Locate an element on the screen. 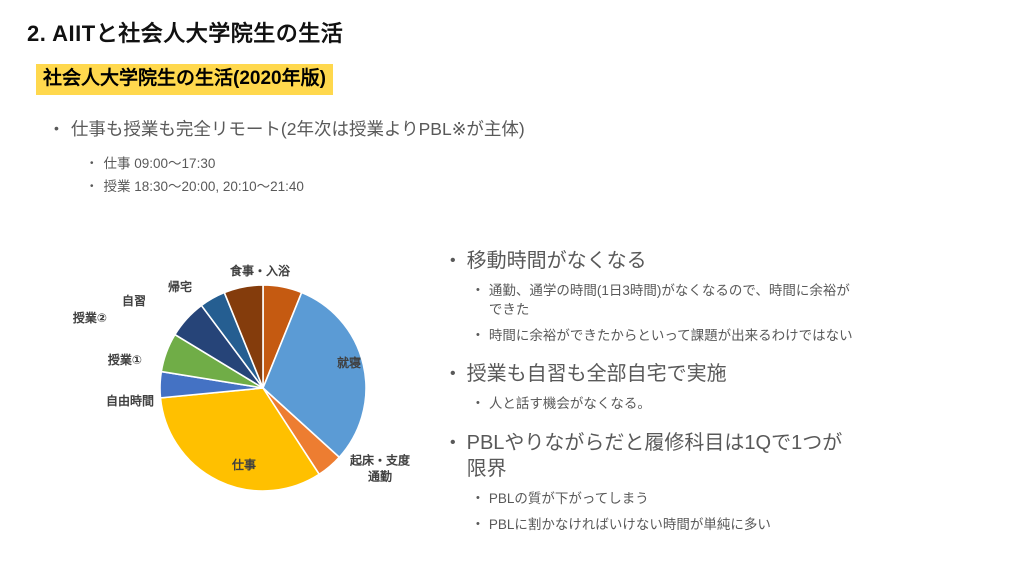  pie-label-4: 自由時間 is located at coordinates (130, 401).